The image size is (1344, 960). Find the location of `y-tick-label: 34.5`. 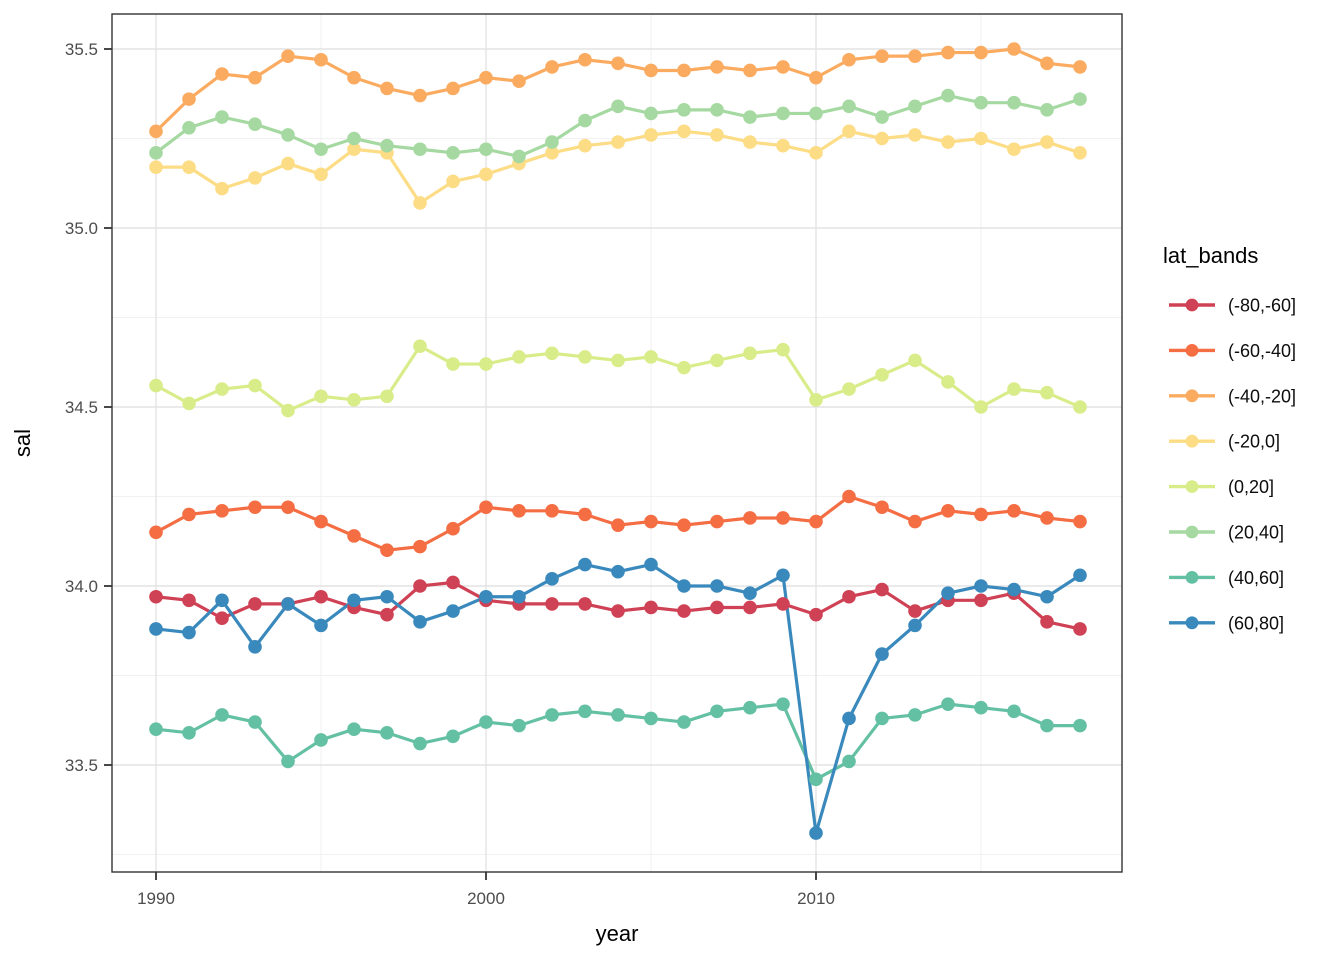

y-tick-label: 34.5 is located at coordinates (81, 407).